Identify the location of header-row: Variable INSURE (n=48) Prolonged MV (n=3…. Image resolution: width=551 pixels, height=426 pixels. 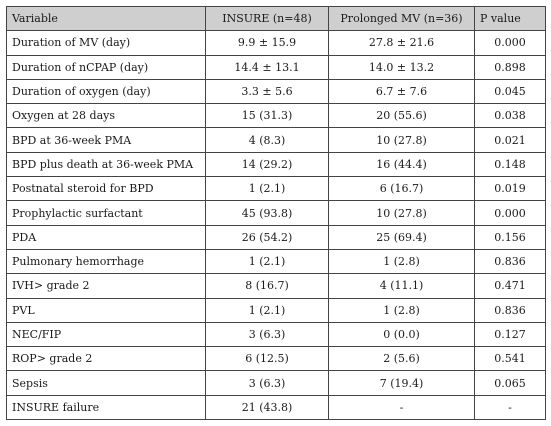
(276, 18).